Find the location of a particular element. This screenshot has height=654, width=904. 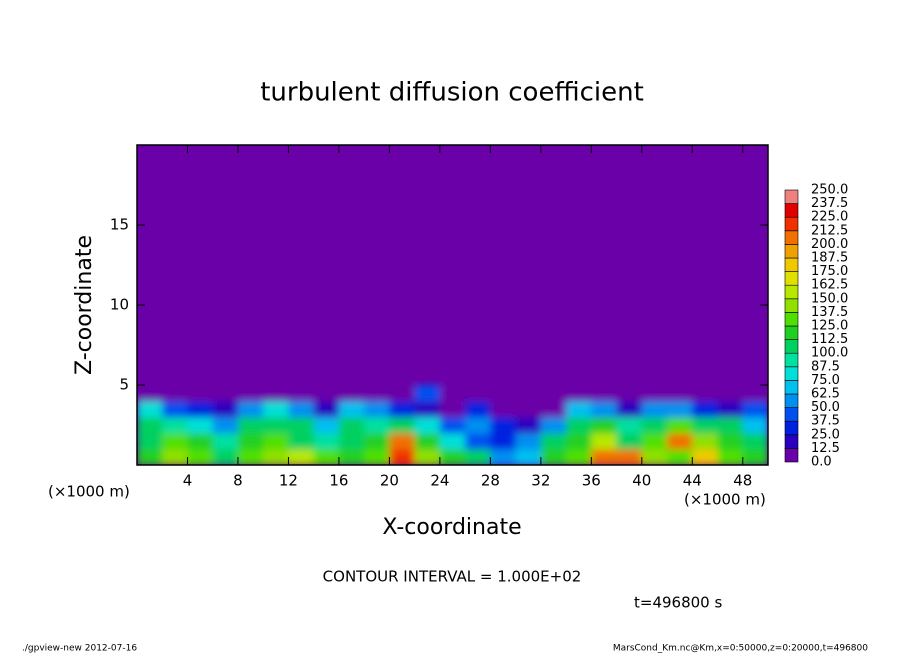

colorbar-label: 187.5 is located at coordinates (829, 258).